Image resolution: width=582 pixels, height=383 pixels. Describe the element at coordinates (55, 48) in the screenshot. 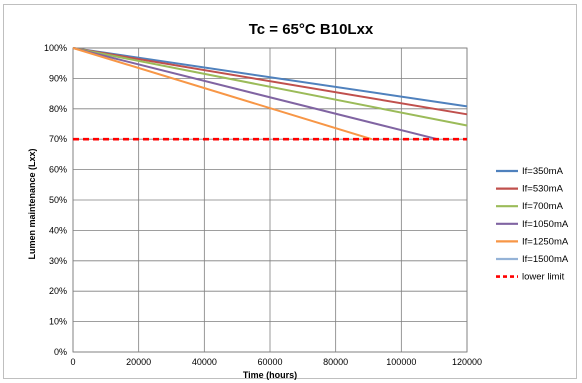

I see `y-tick-label: 100%` at that location.